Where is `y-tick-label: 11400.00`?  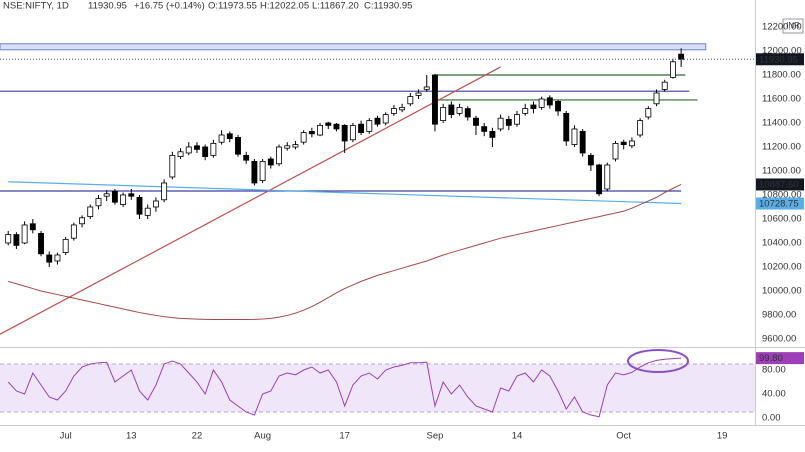 y-tick-label: 11400.00 is located at coordinates (781, 123).